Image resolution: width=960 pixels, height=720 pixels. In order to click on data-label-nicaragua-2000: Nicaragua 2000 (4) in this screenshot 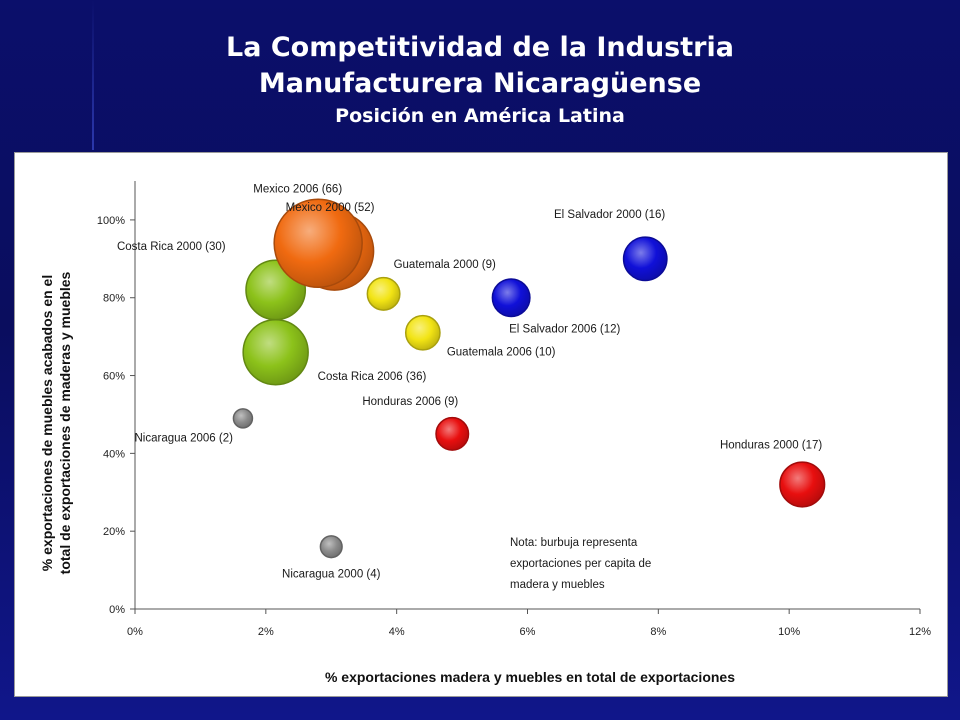, I will do `click(331, 575)`.